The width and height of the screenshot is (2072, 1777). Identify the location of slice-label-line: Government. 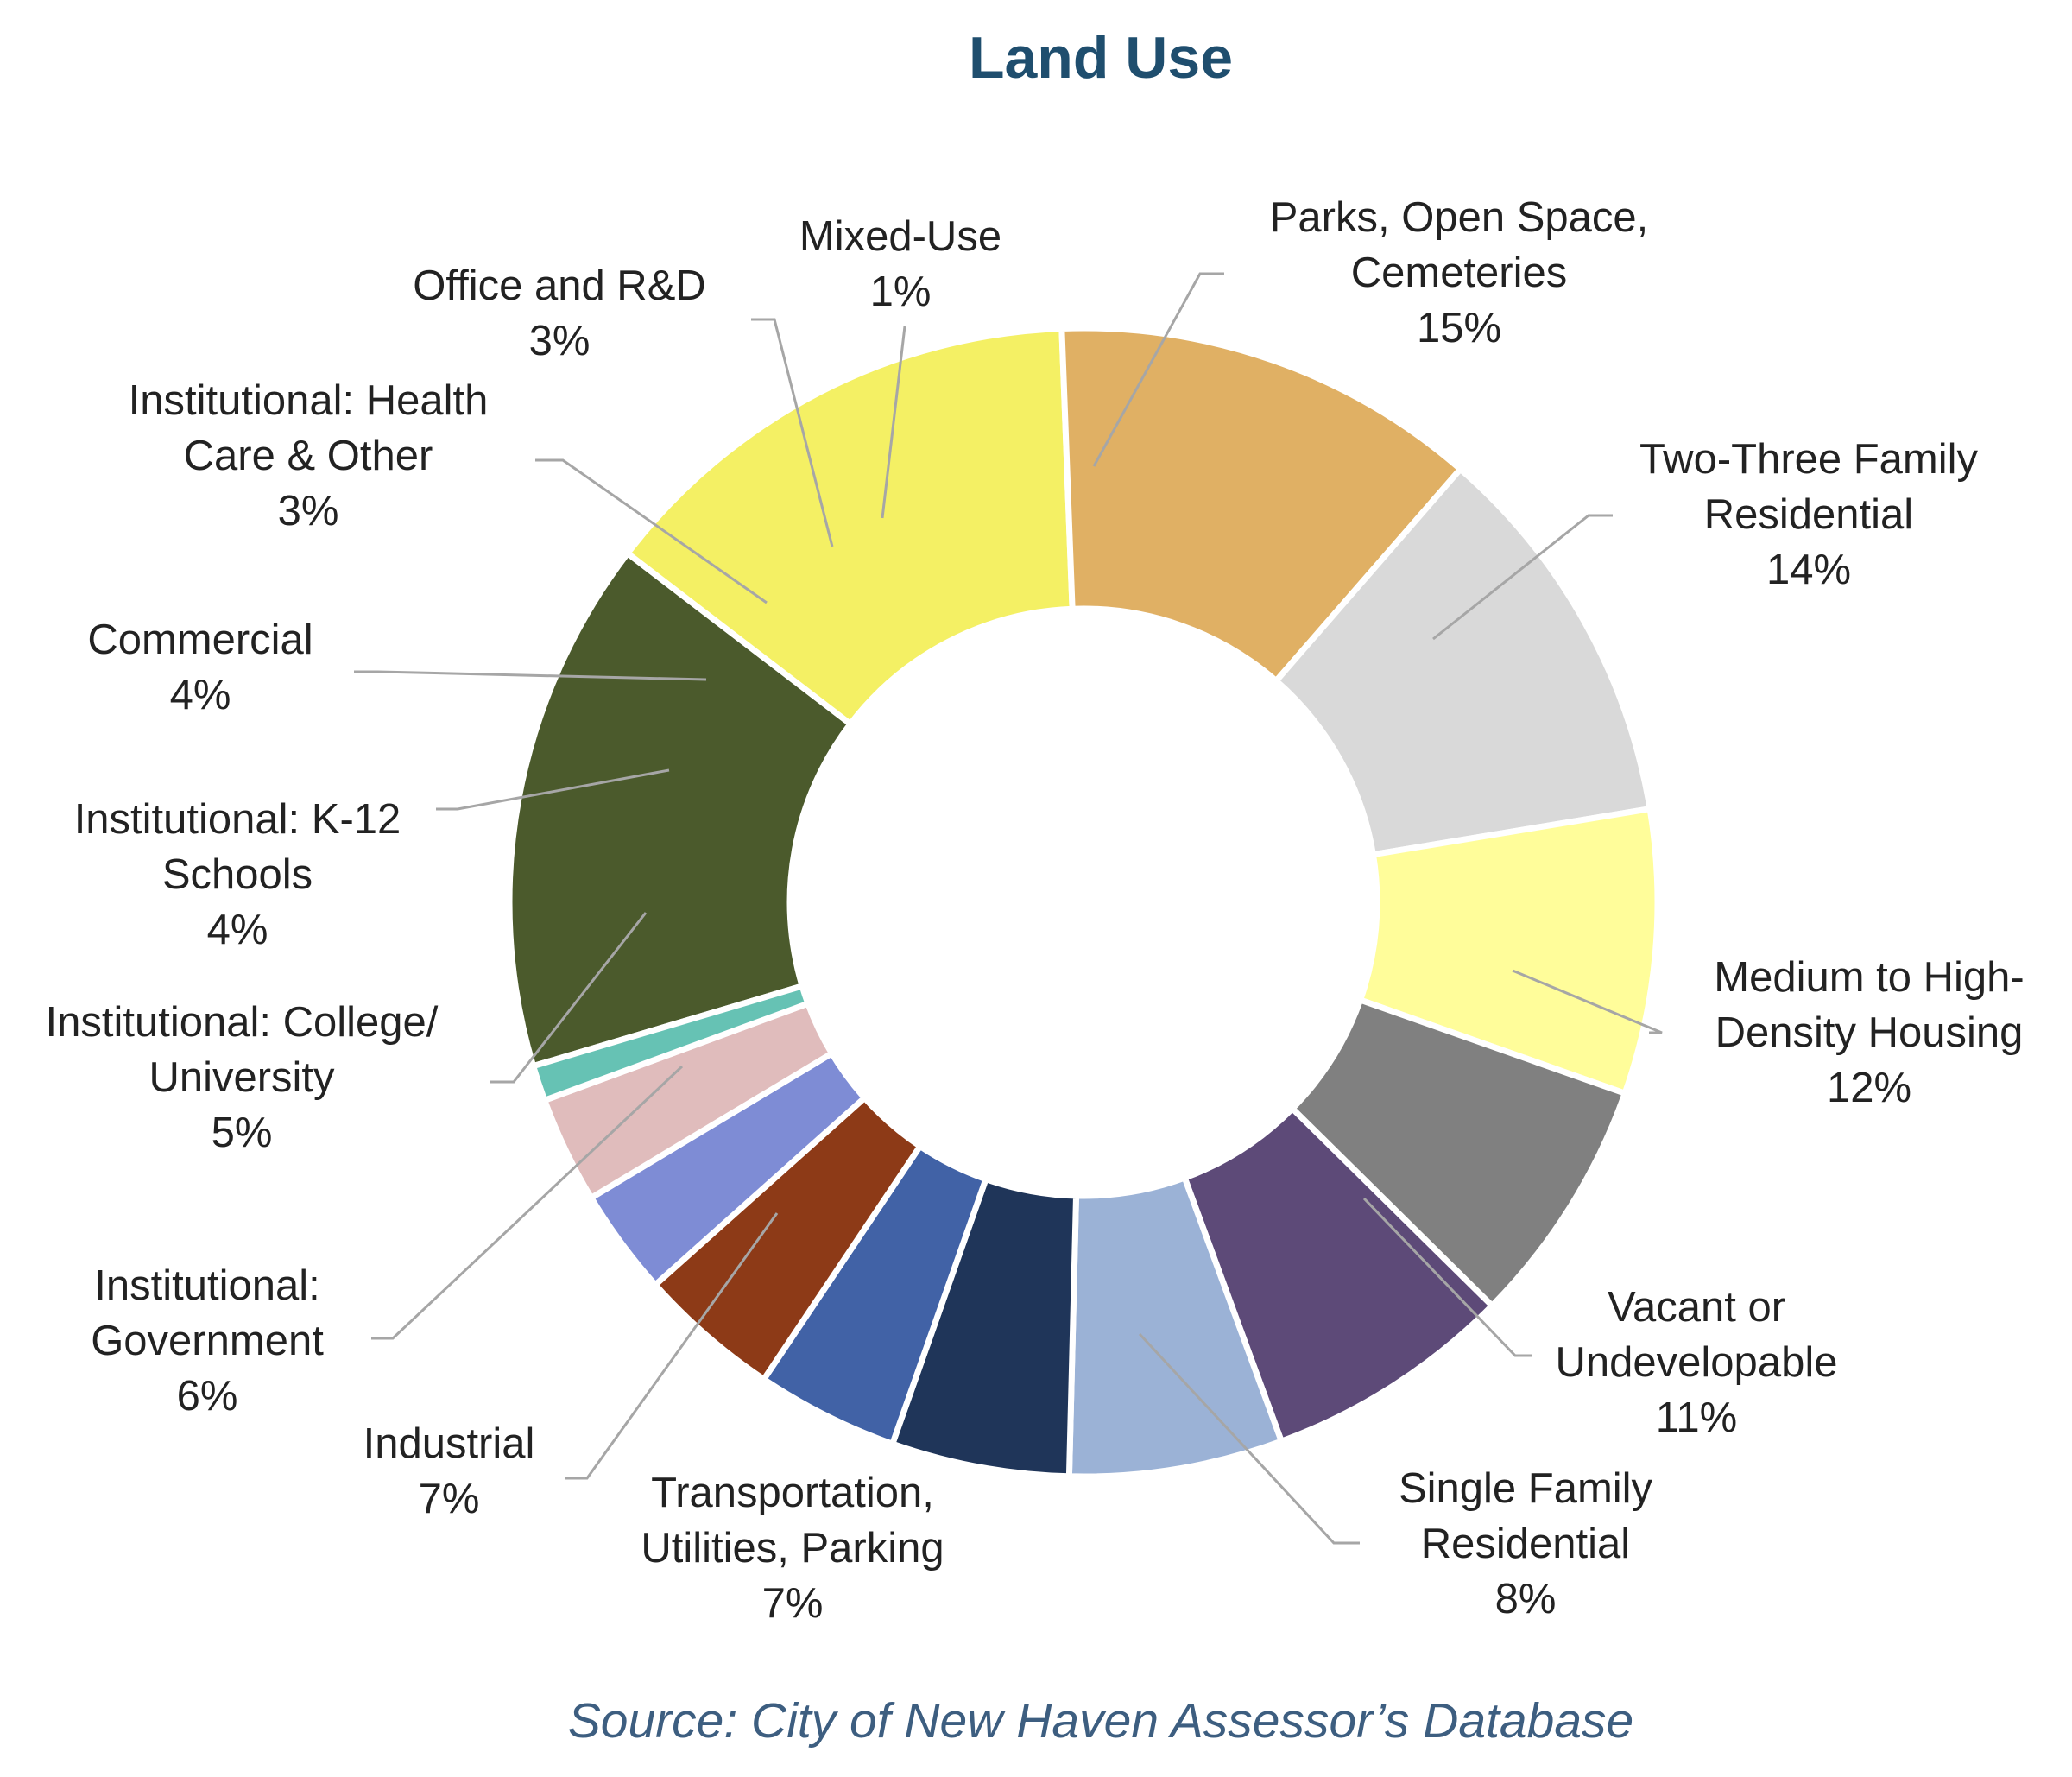
(207, 1341).